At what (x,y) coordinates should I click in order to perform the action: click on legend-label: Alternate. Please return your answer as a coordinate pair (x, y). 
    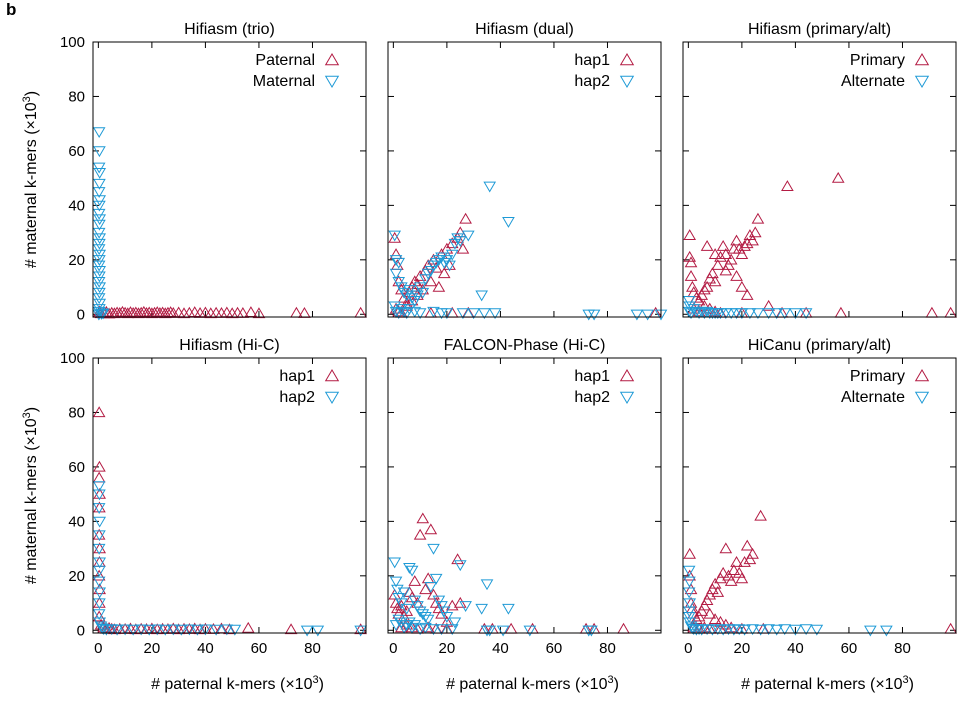
    Looking at the image, I should click on (873, 397).